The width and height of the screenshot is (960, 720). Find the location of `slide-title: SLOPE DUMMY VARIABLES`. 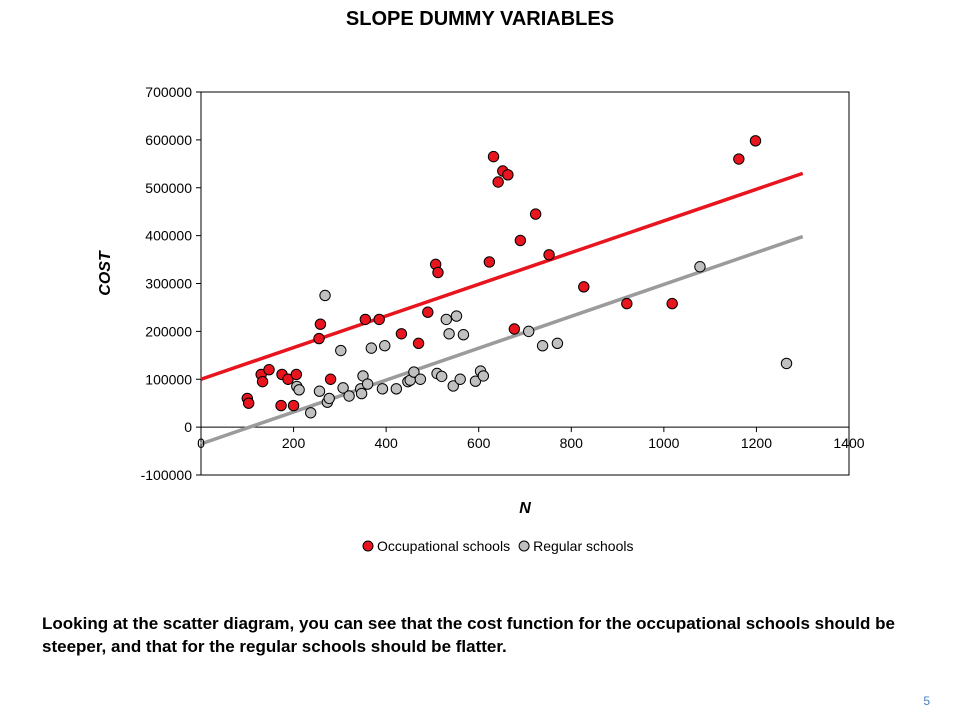

slide-title: SLOPE DUMMY VARIABLES is located at coordinates (480, 19).